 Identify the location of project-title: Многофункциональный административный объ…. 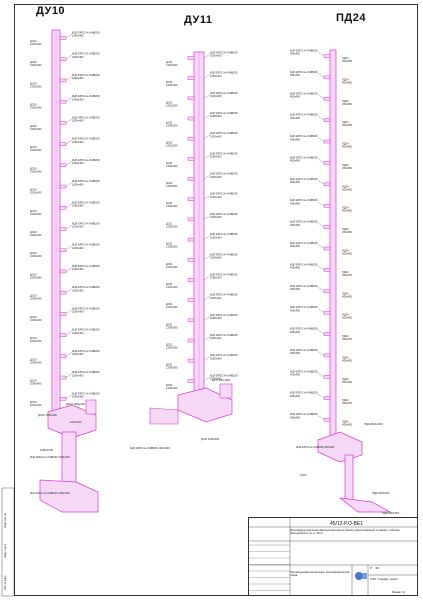
(345, 532).